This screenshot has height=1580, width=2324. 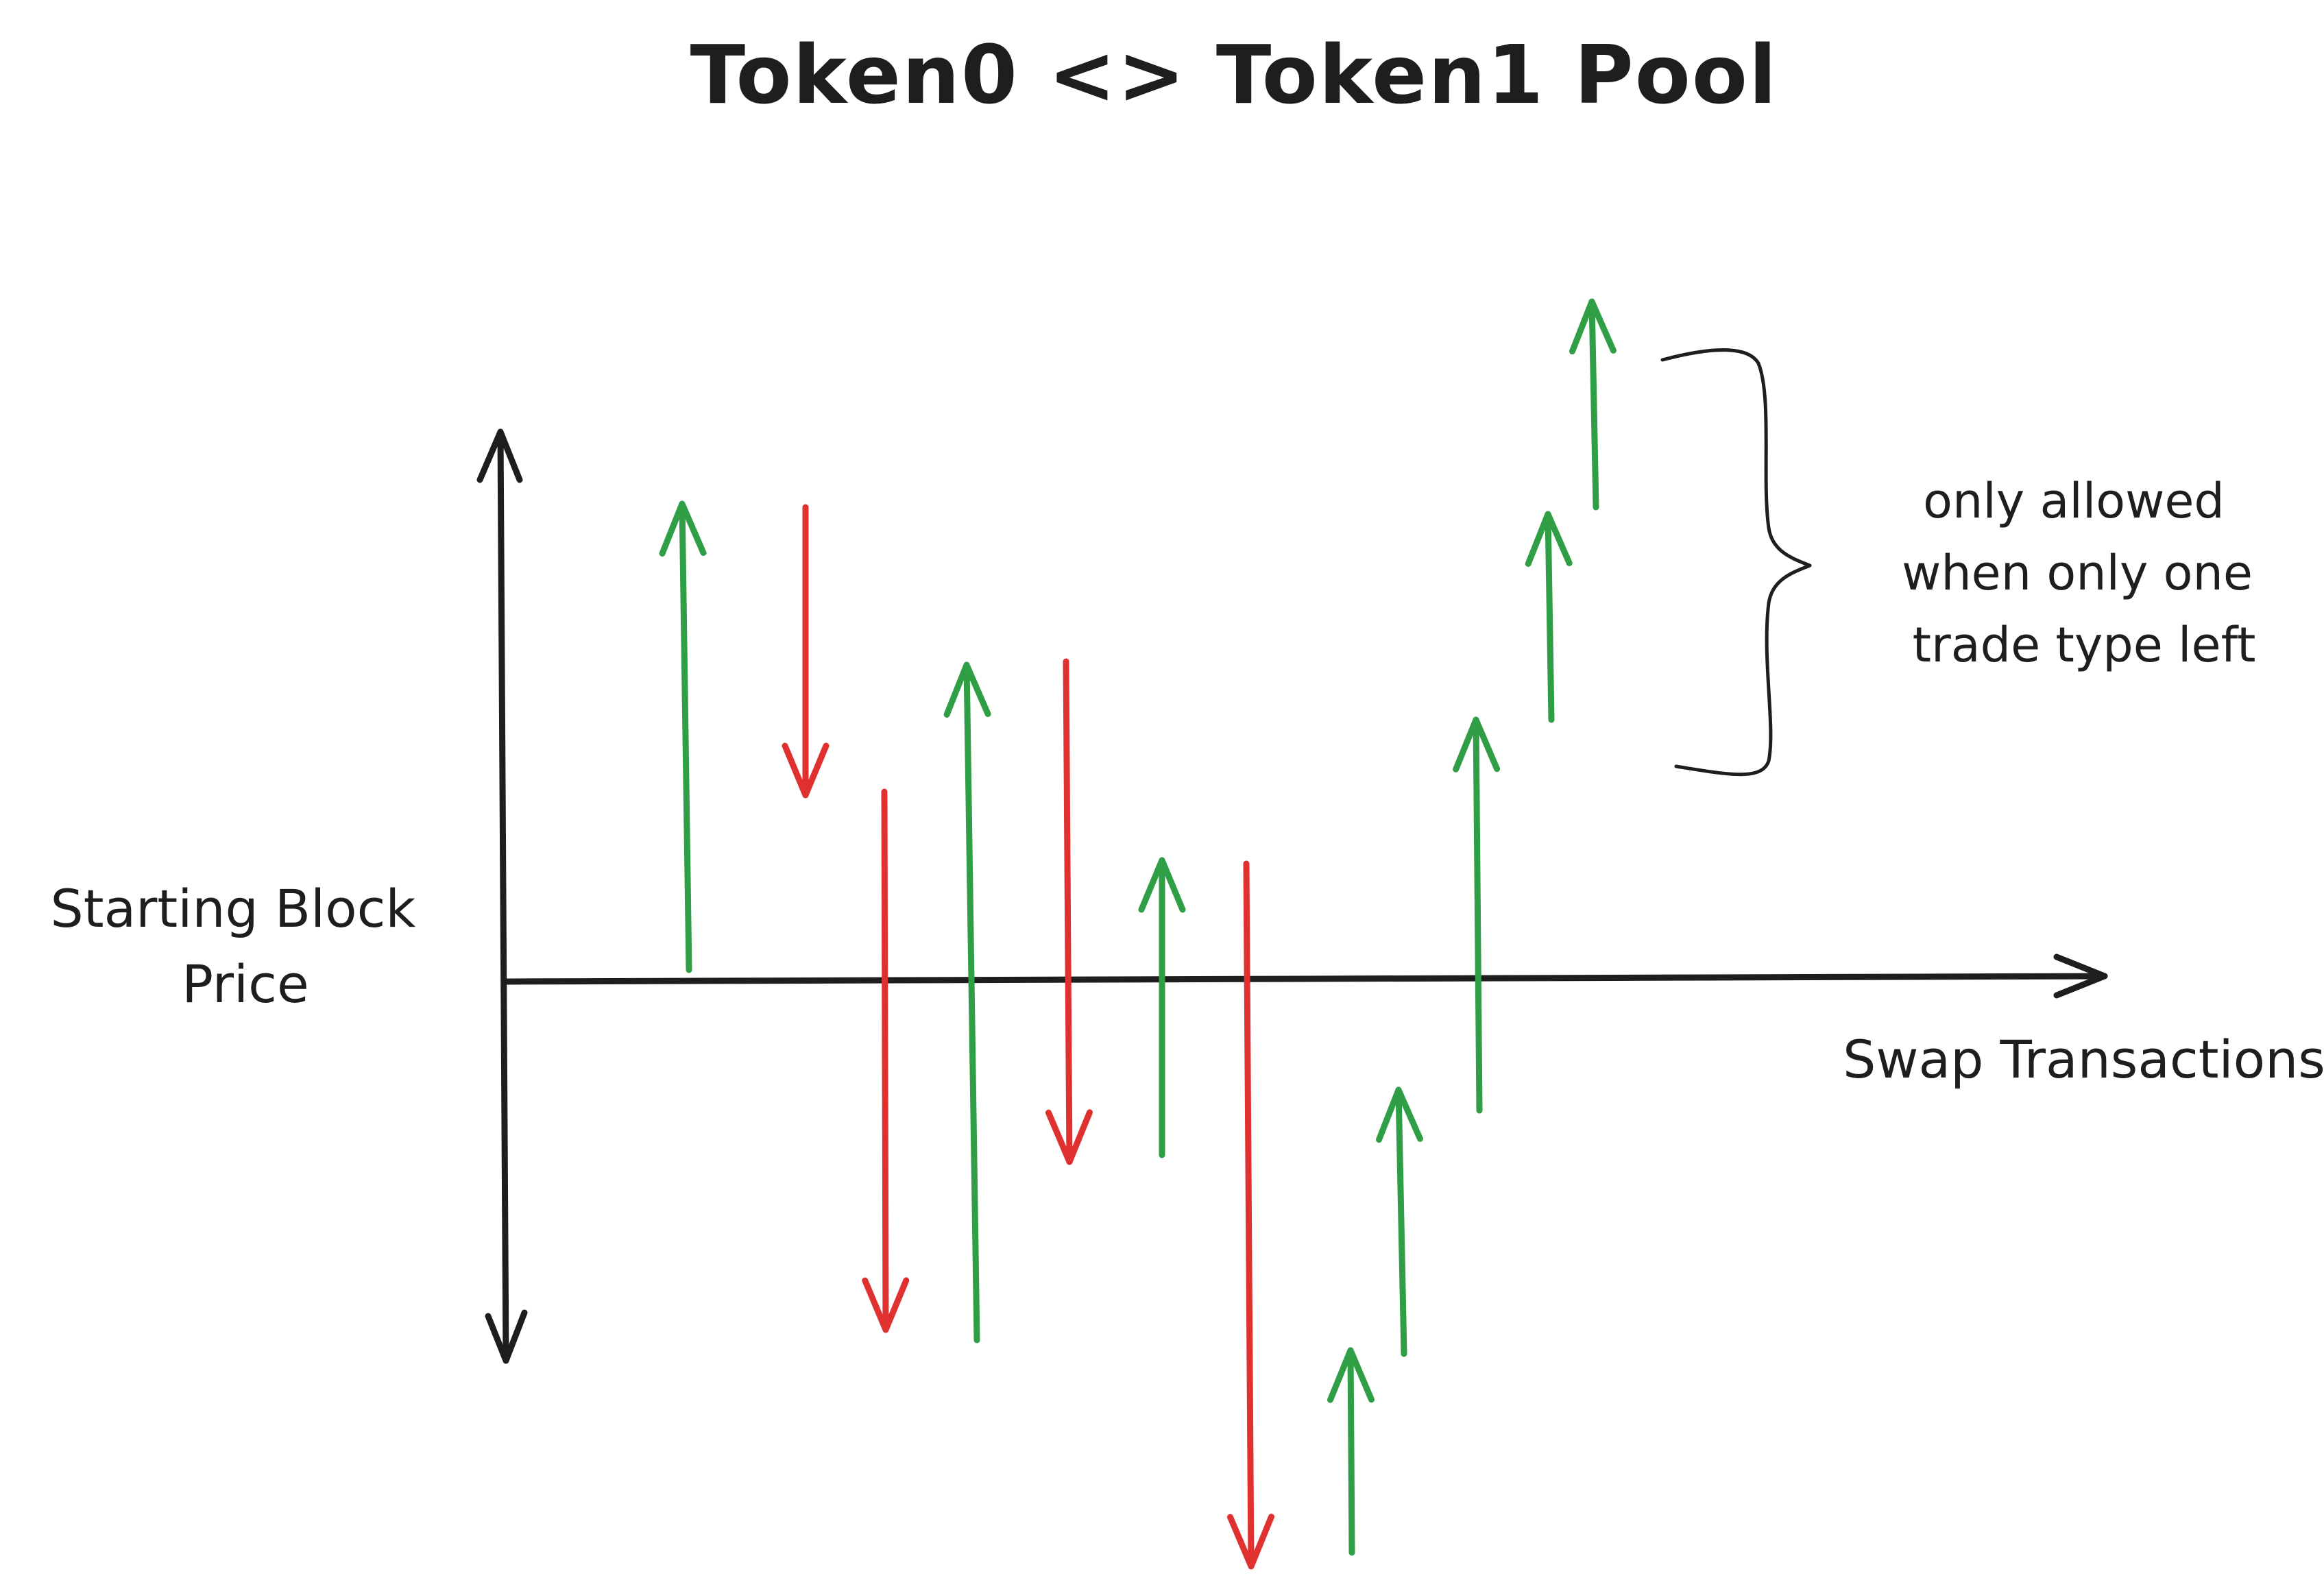 What do you see at coordinates (233, 908) in the screenshot?
I see `price-axis-label-line1: Starting Block` at bounding box center [233, 908].